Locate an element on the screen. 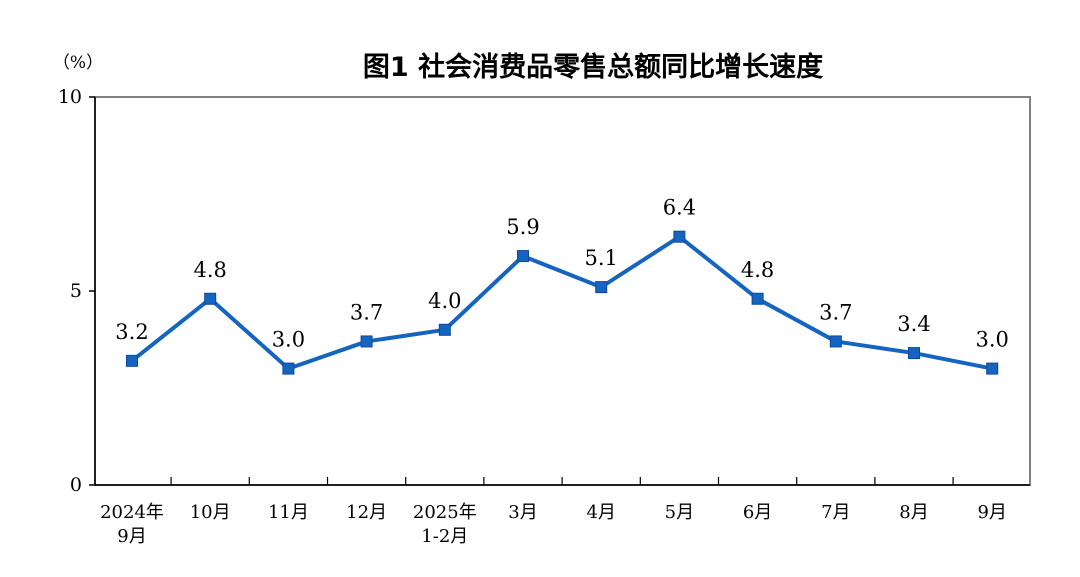  x-tick-label: 5月 is located at coordinates (679, 512).